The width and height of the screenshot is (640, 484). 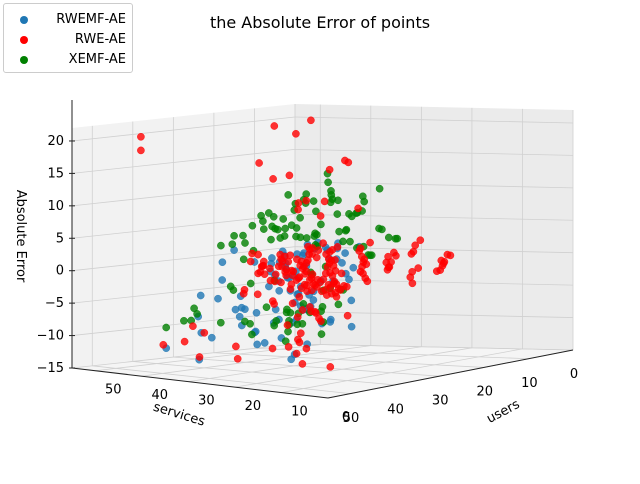 I want to click on y-axis-line, so click(x=200, y=383).